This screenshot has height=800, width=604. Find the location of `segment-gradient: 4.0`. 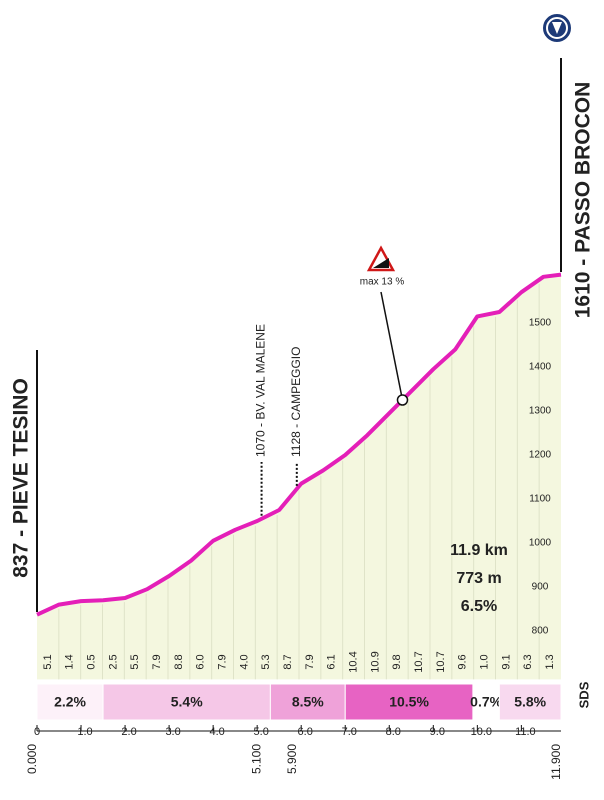

segment-gradient: 4.0 is located at coordinates (244, 661).